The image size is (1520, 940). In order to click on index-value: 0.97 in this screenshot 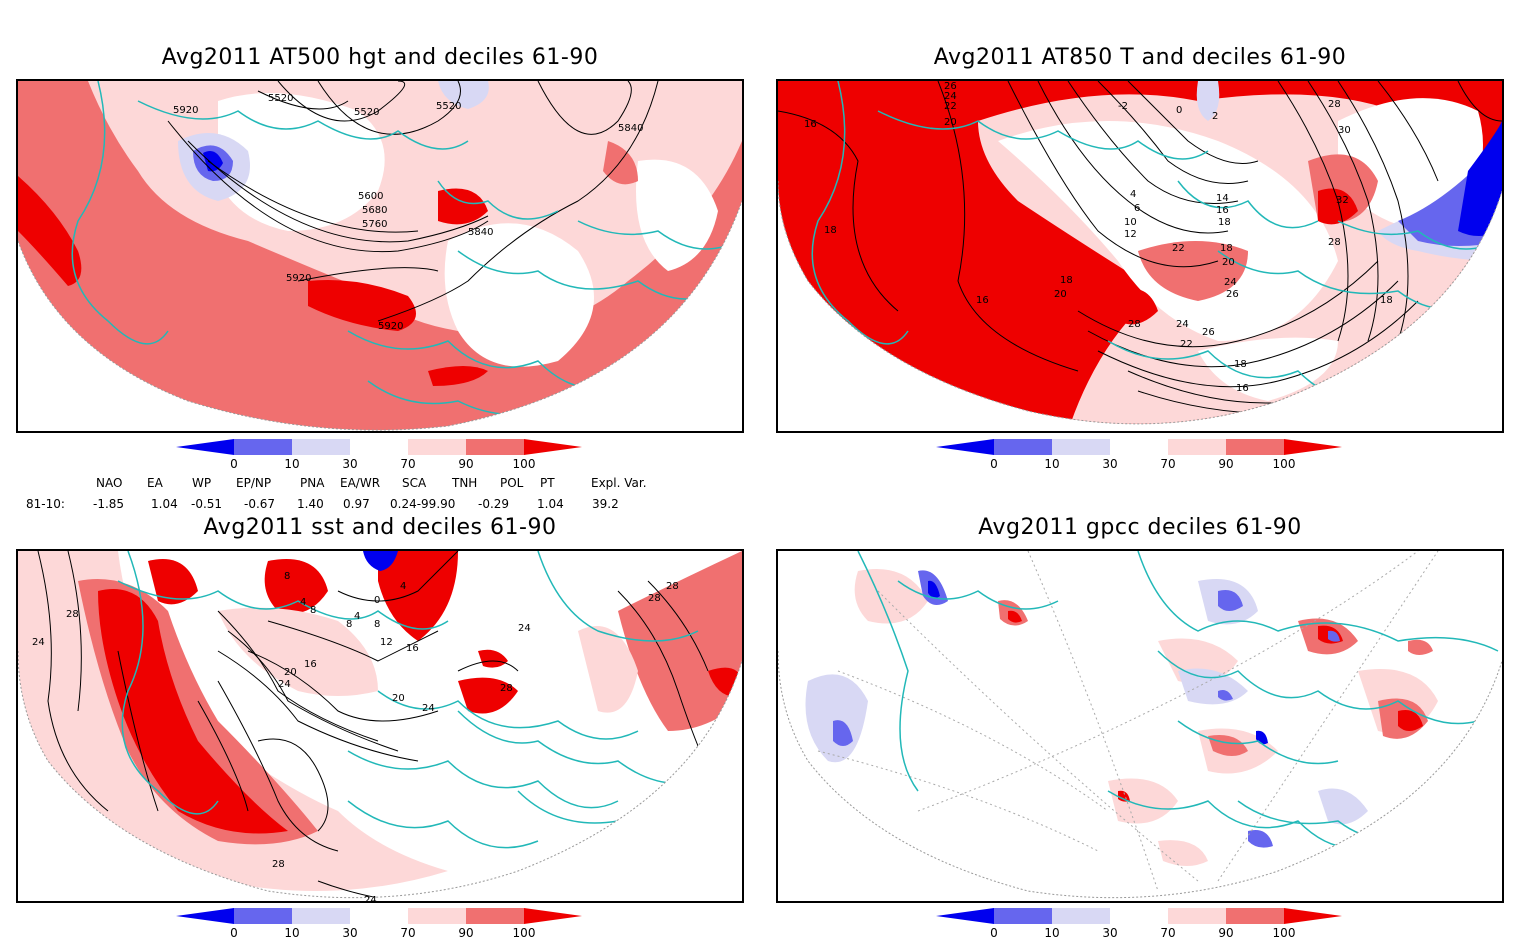, I will do `click(356, 504)`.